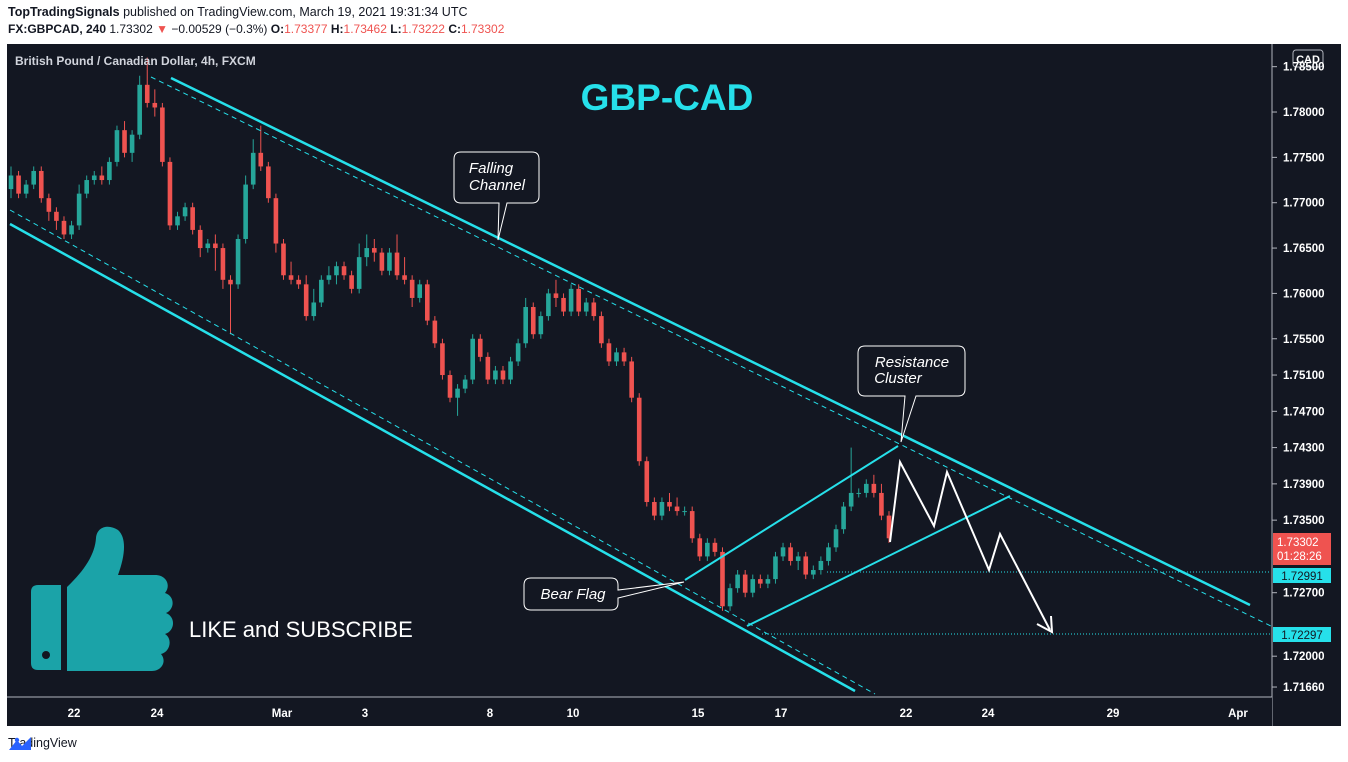 Image resolution: width=1348 pixels, height=762 pixels. What do you see at coordinates (898, 378) in the screenshot?
I see `callout-line-2: Cluster` at bounding box center [898, 378].